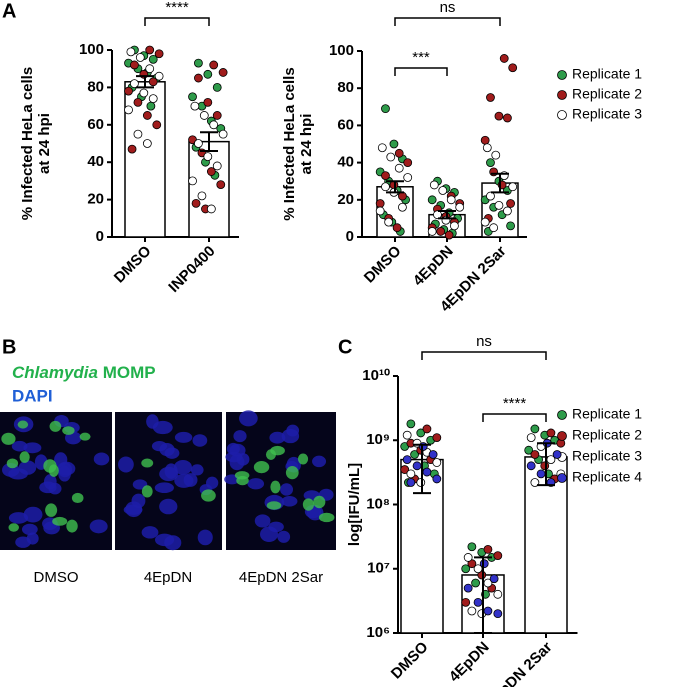  Describe the element at coordinates (32, 395) in the screenshot. I see `counterstain-label: DAPI` at that location.